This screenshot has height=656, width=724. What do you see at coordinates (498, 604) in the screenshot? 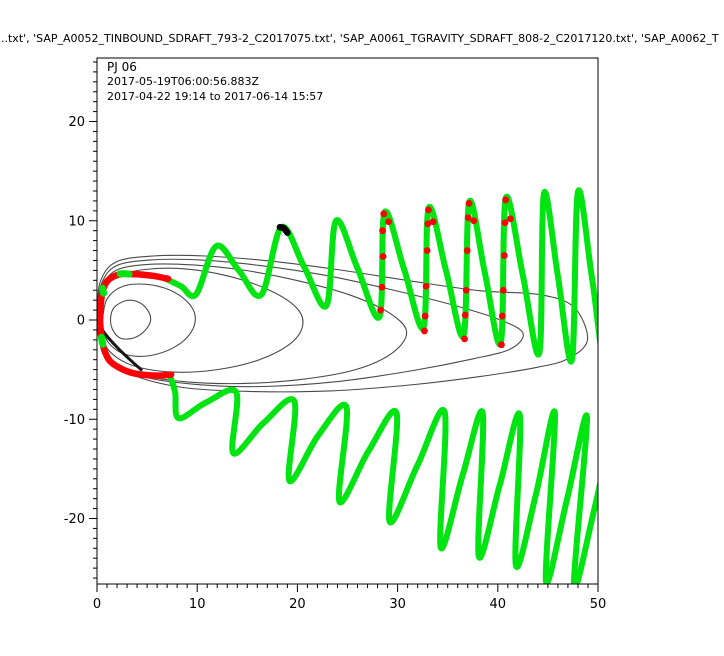
I see `x-tick-label: 40` at bounding box center [498, 604].